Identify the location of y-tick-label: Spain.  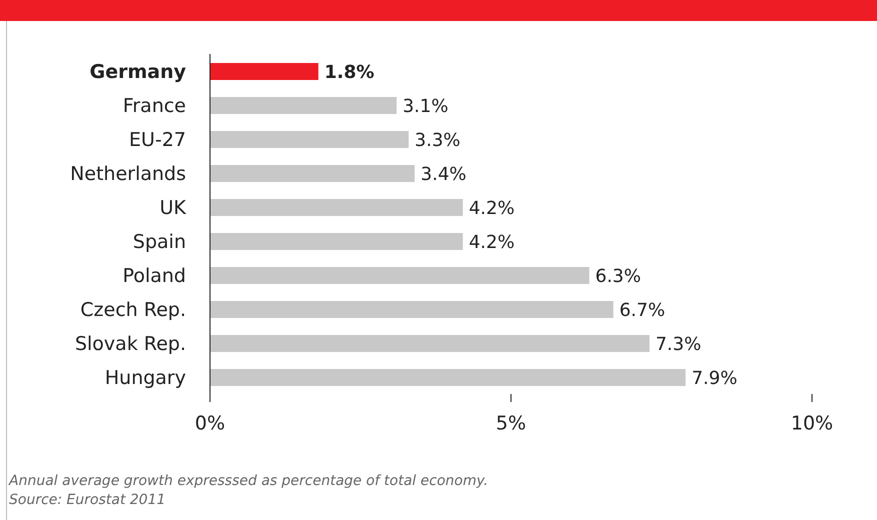
(159, 241).